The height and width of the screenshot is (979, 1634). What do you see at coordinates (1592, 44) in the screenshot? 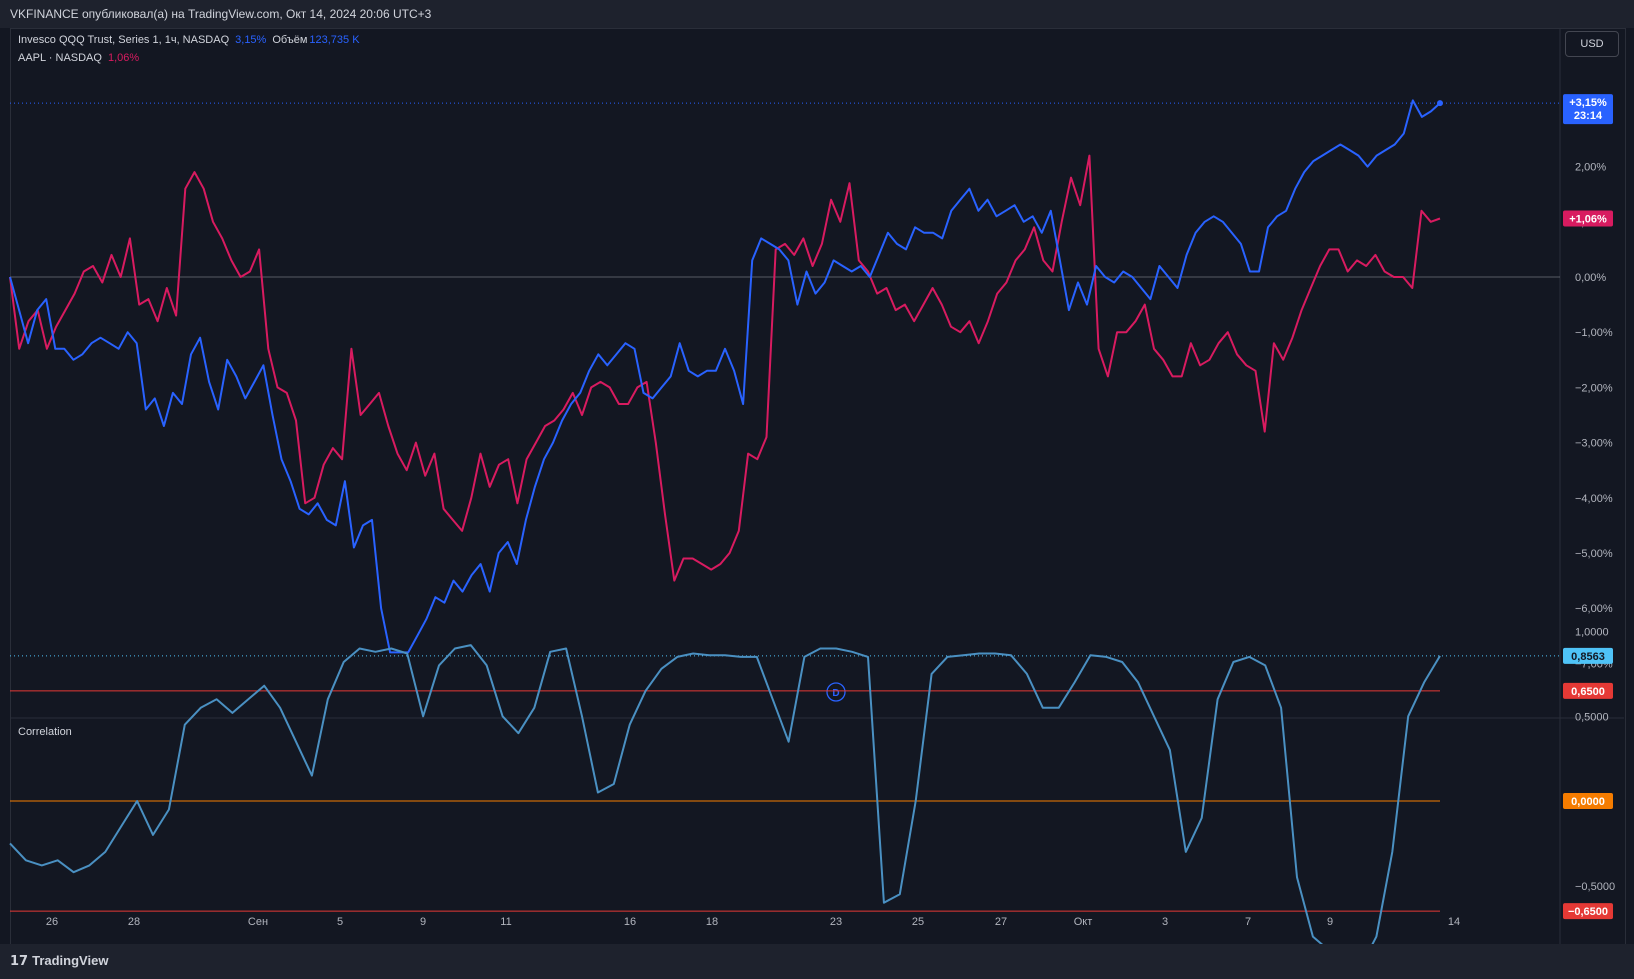
I see `currency-button: USD` at bounding box center [1592, 44].